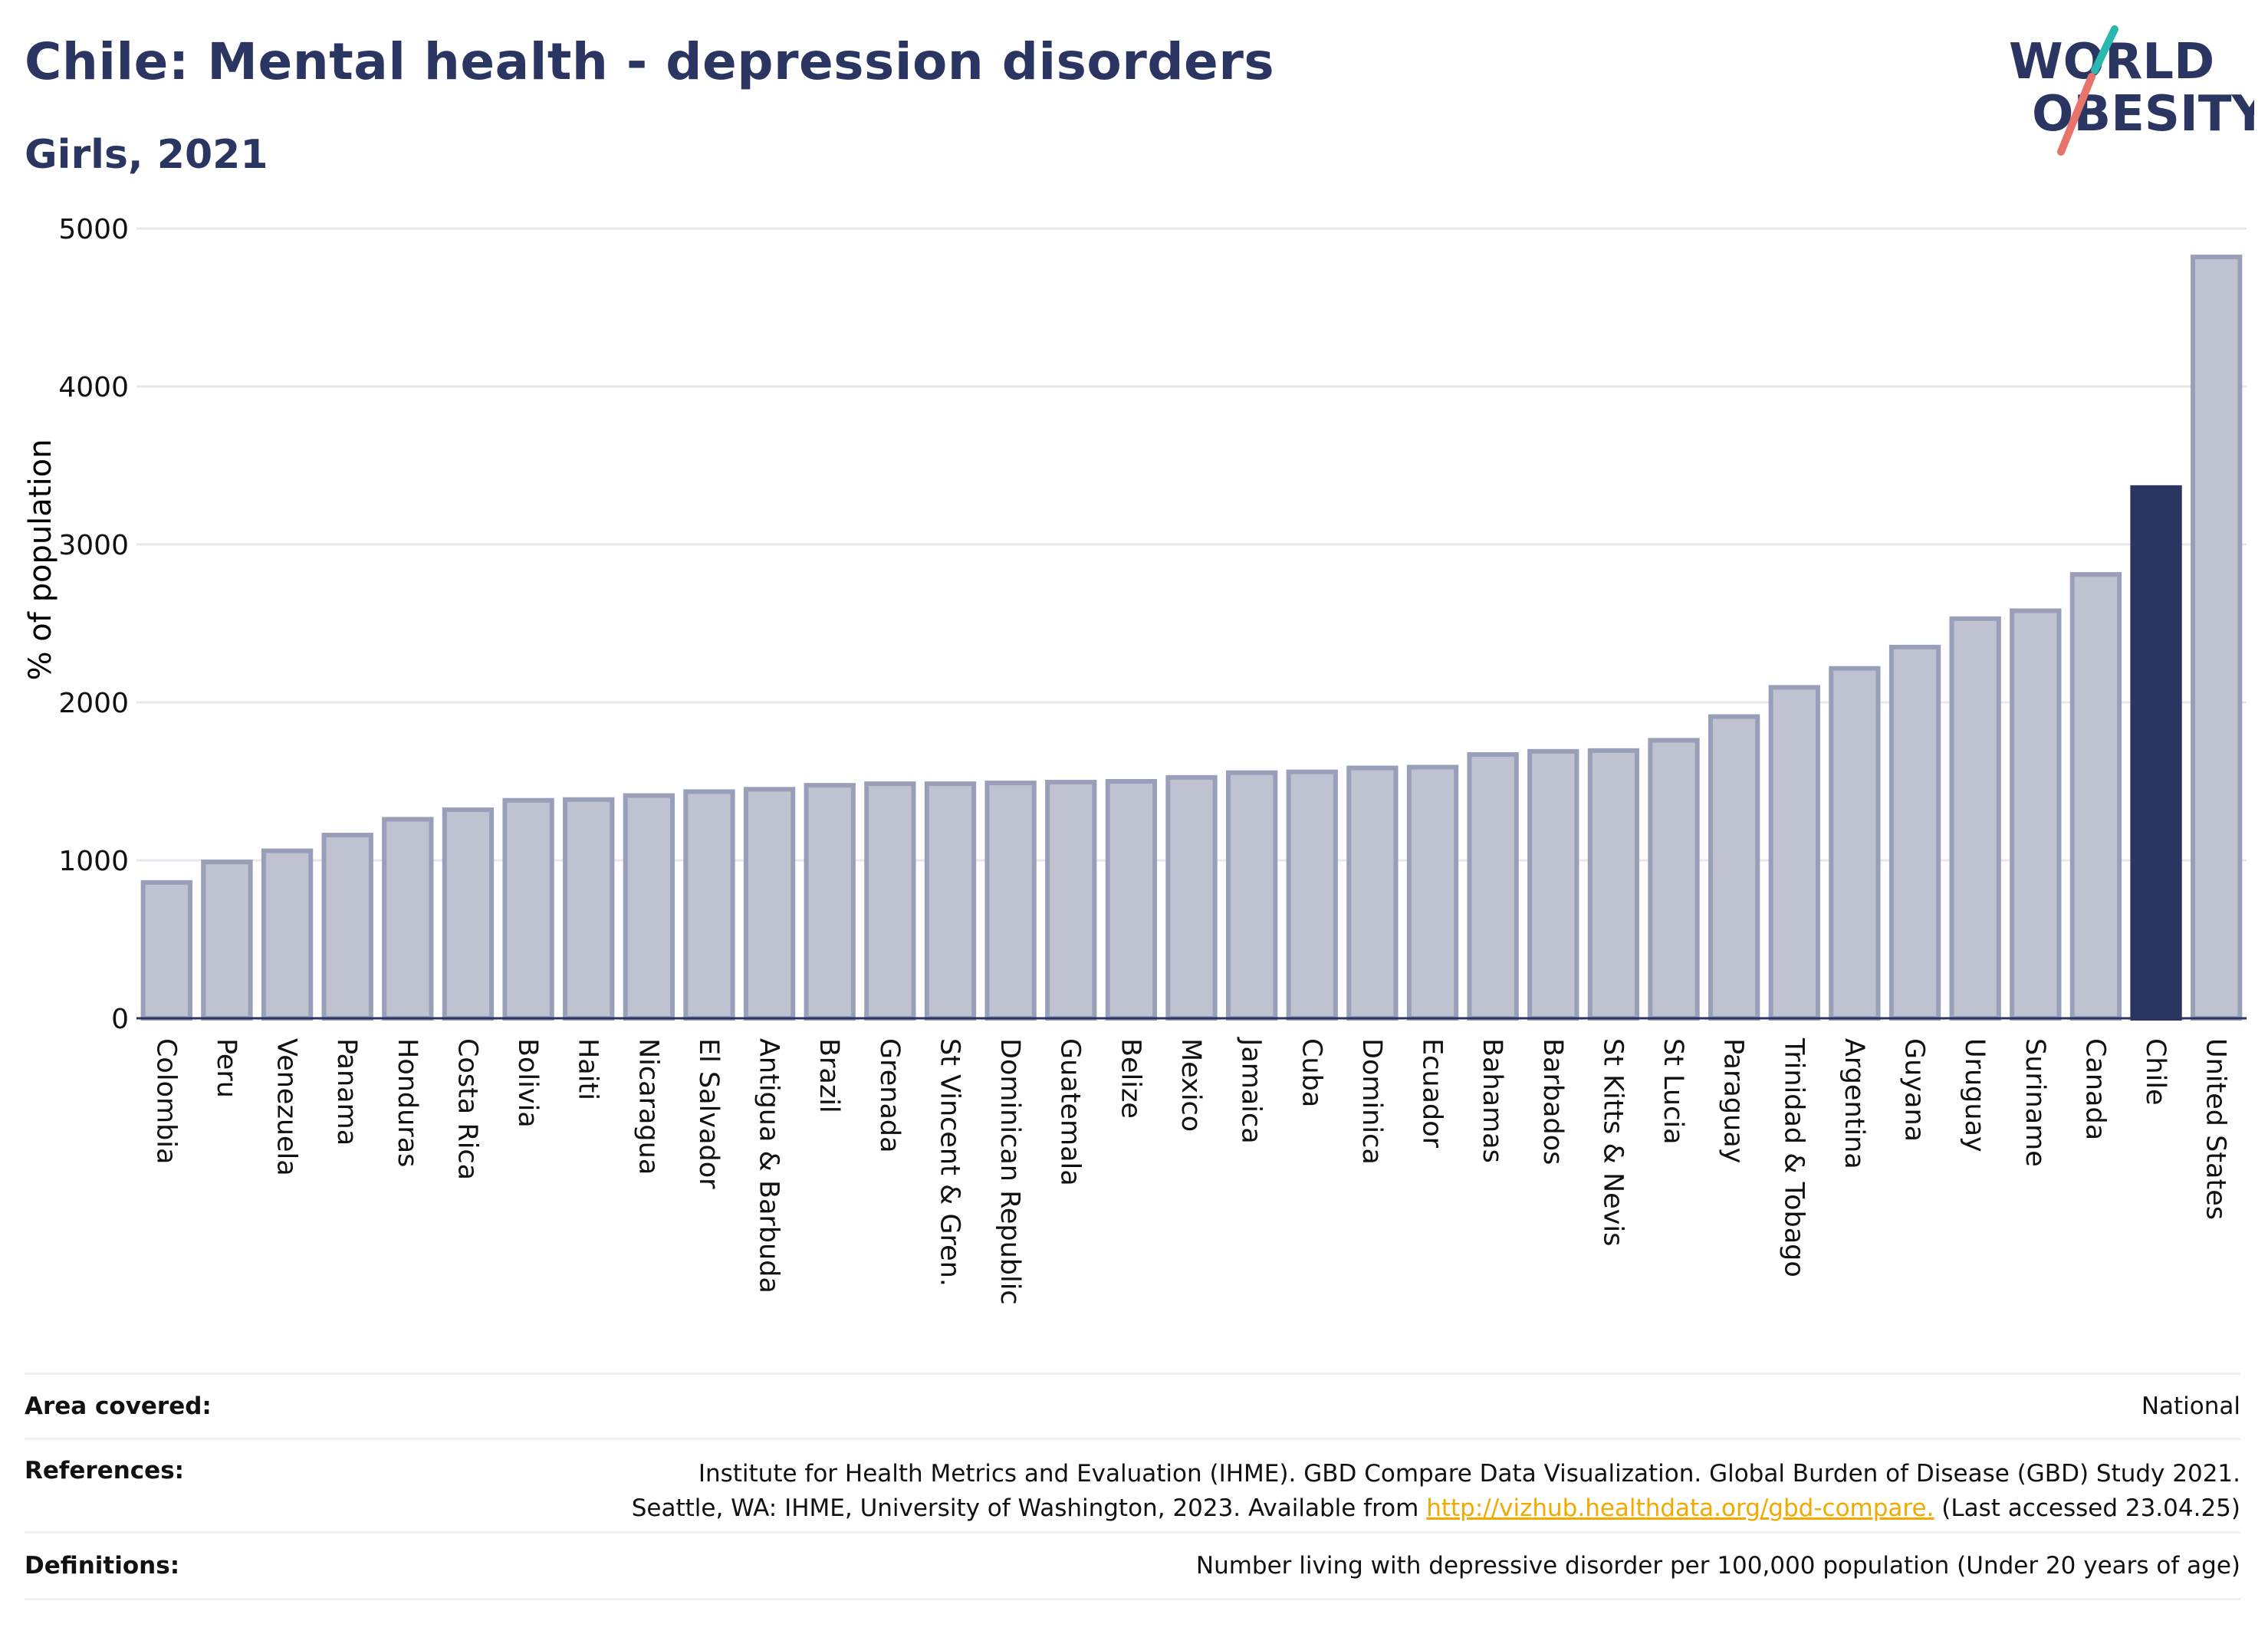 The height and width of the screenshot is (1634, 2268). What do you see at coordinates (1132, 1406) in the screenshot?
I see `footer-row-area: Area covered: National` at bounding box center [1132, 1406].